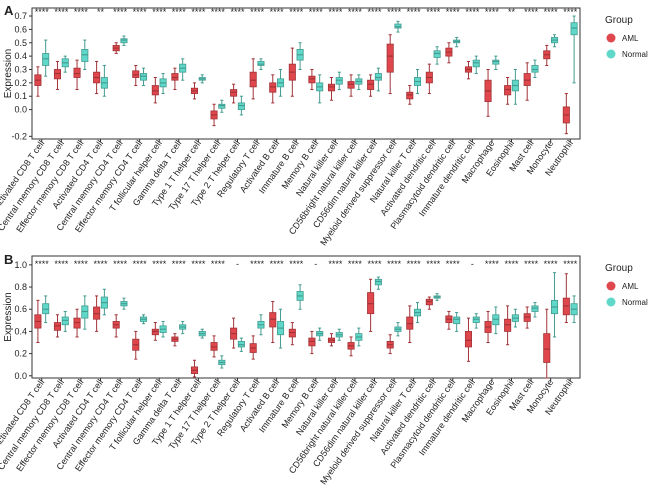 This screenshot has width=669, height=498. I want to click on legend-label-aml: AML, so click(630, 286).